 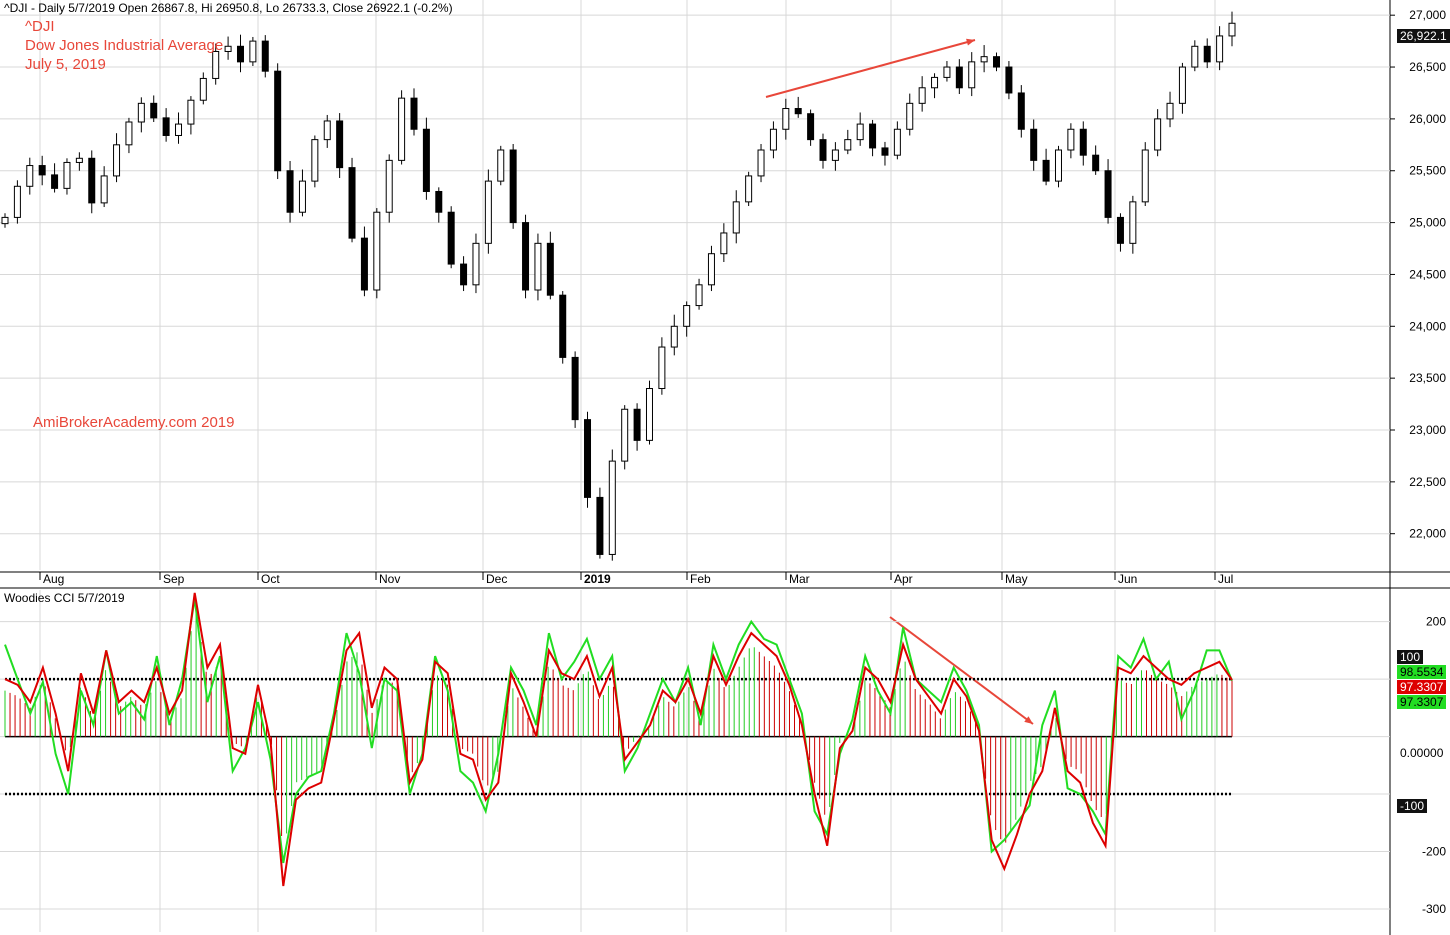 I want to click on x-tick-label: Jul, so click(x=1225, y=579).